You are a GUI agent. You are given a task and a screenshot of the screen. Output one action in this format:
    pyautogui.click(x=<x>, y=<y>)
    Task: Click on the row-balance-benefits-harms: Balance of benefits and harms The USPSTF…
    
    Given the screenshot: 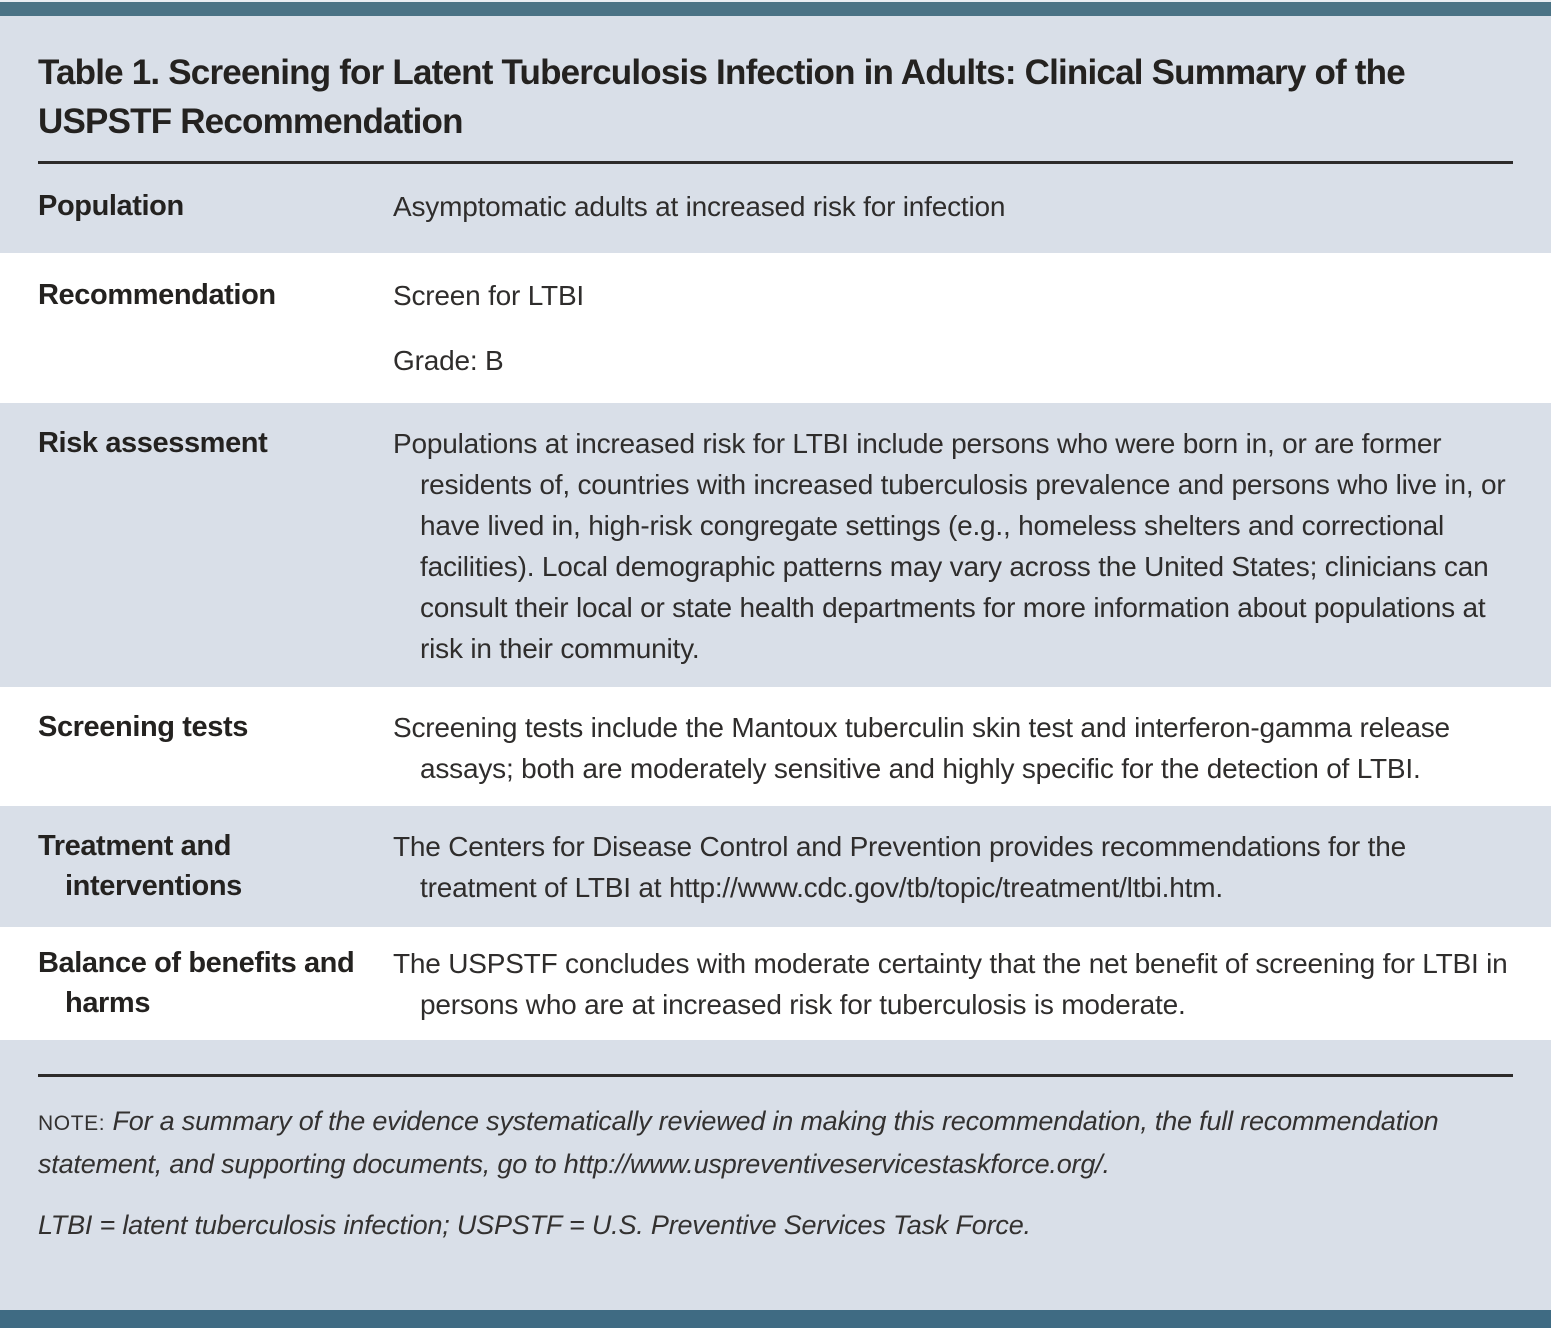 What is the action you would take?
    pyautogui.click(x=775, y=983)
    